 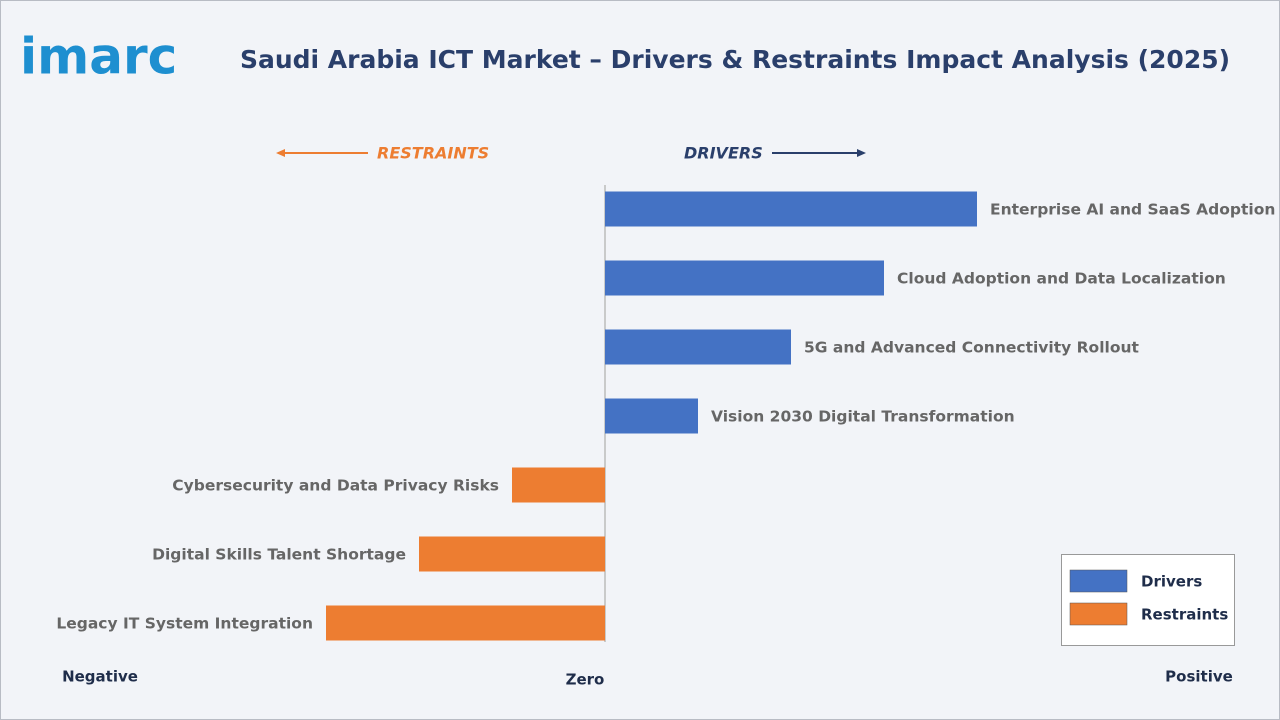 What do you see at coordinates (1199, 677) in the screenshot?
I see `positive-label: Positive` at bounding box center [1199, 677].